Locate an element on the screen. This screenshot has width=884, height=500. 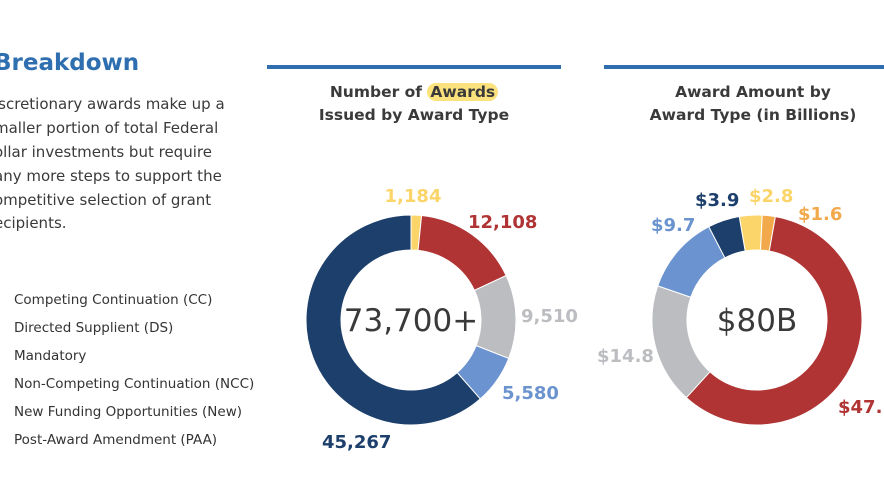
chart2-title-line: Award Amount by is located at coordinates (753, 92).